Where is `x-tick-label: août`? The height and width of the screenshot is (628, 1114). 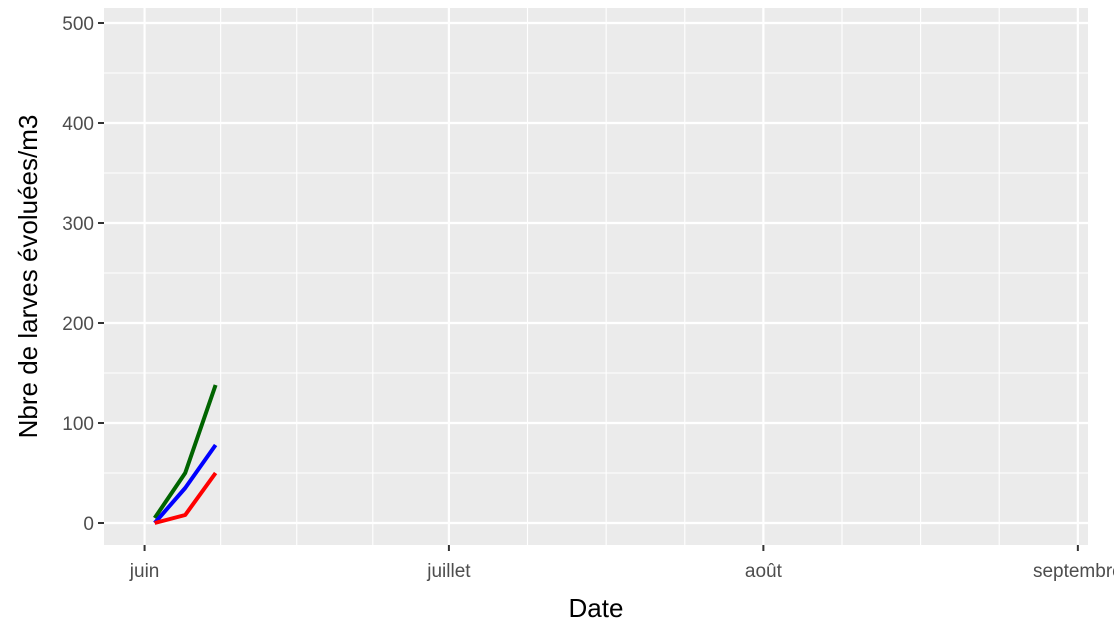
x-tick-label: août is located at coordinates (764, 571).